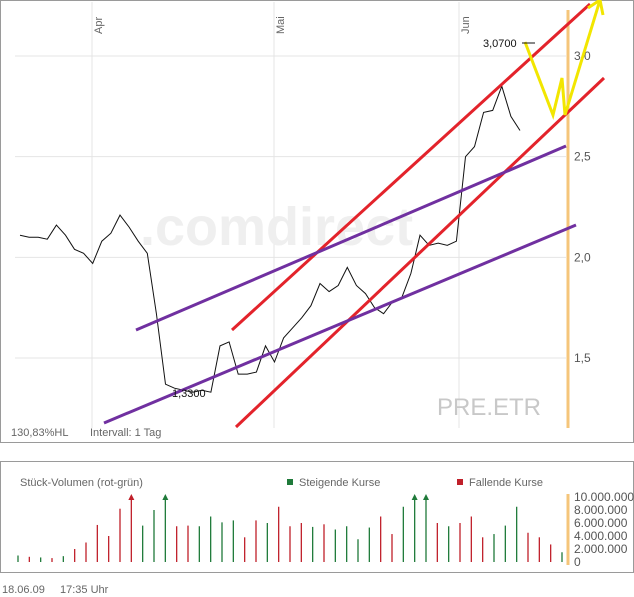 Image resolution: width=634 pixels, height=597 pixels. I want to click on legend-rising-label: Steigende Kurse, so click(339, 483).